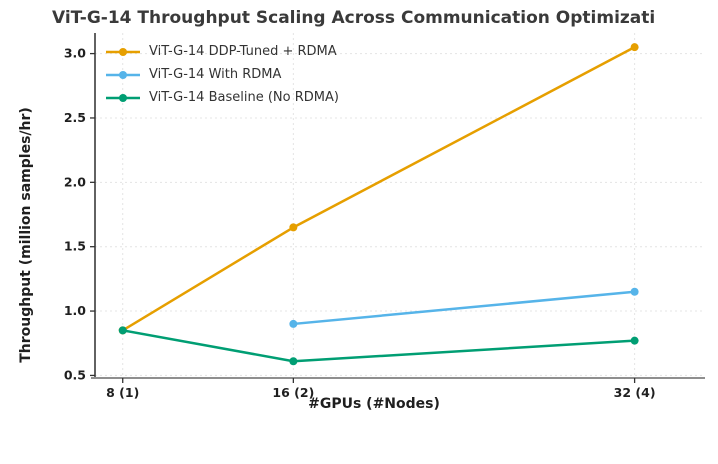  What do you see at coordinates (244, 97) in the screenshot?
I see `legend-label: ViT-G-14 Baseline (No RDMA)` at bounding box center [244, 97].